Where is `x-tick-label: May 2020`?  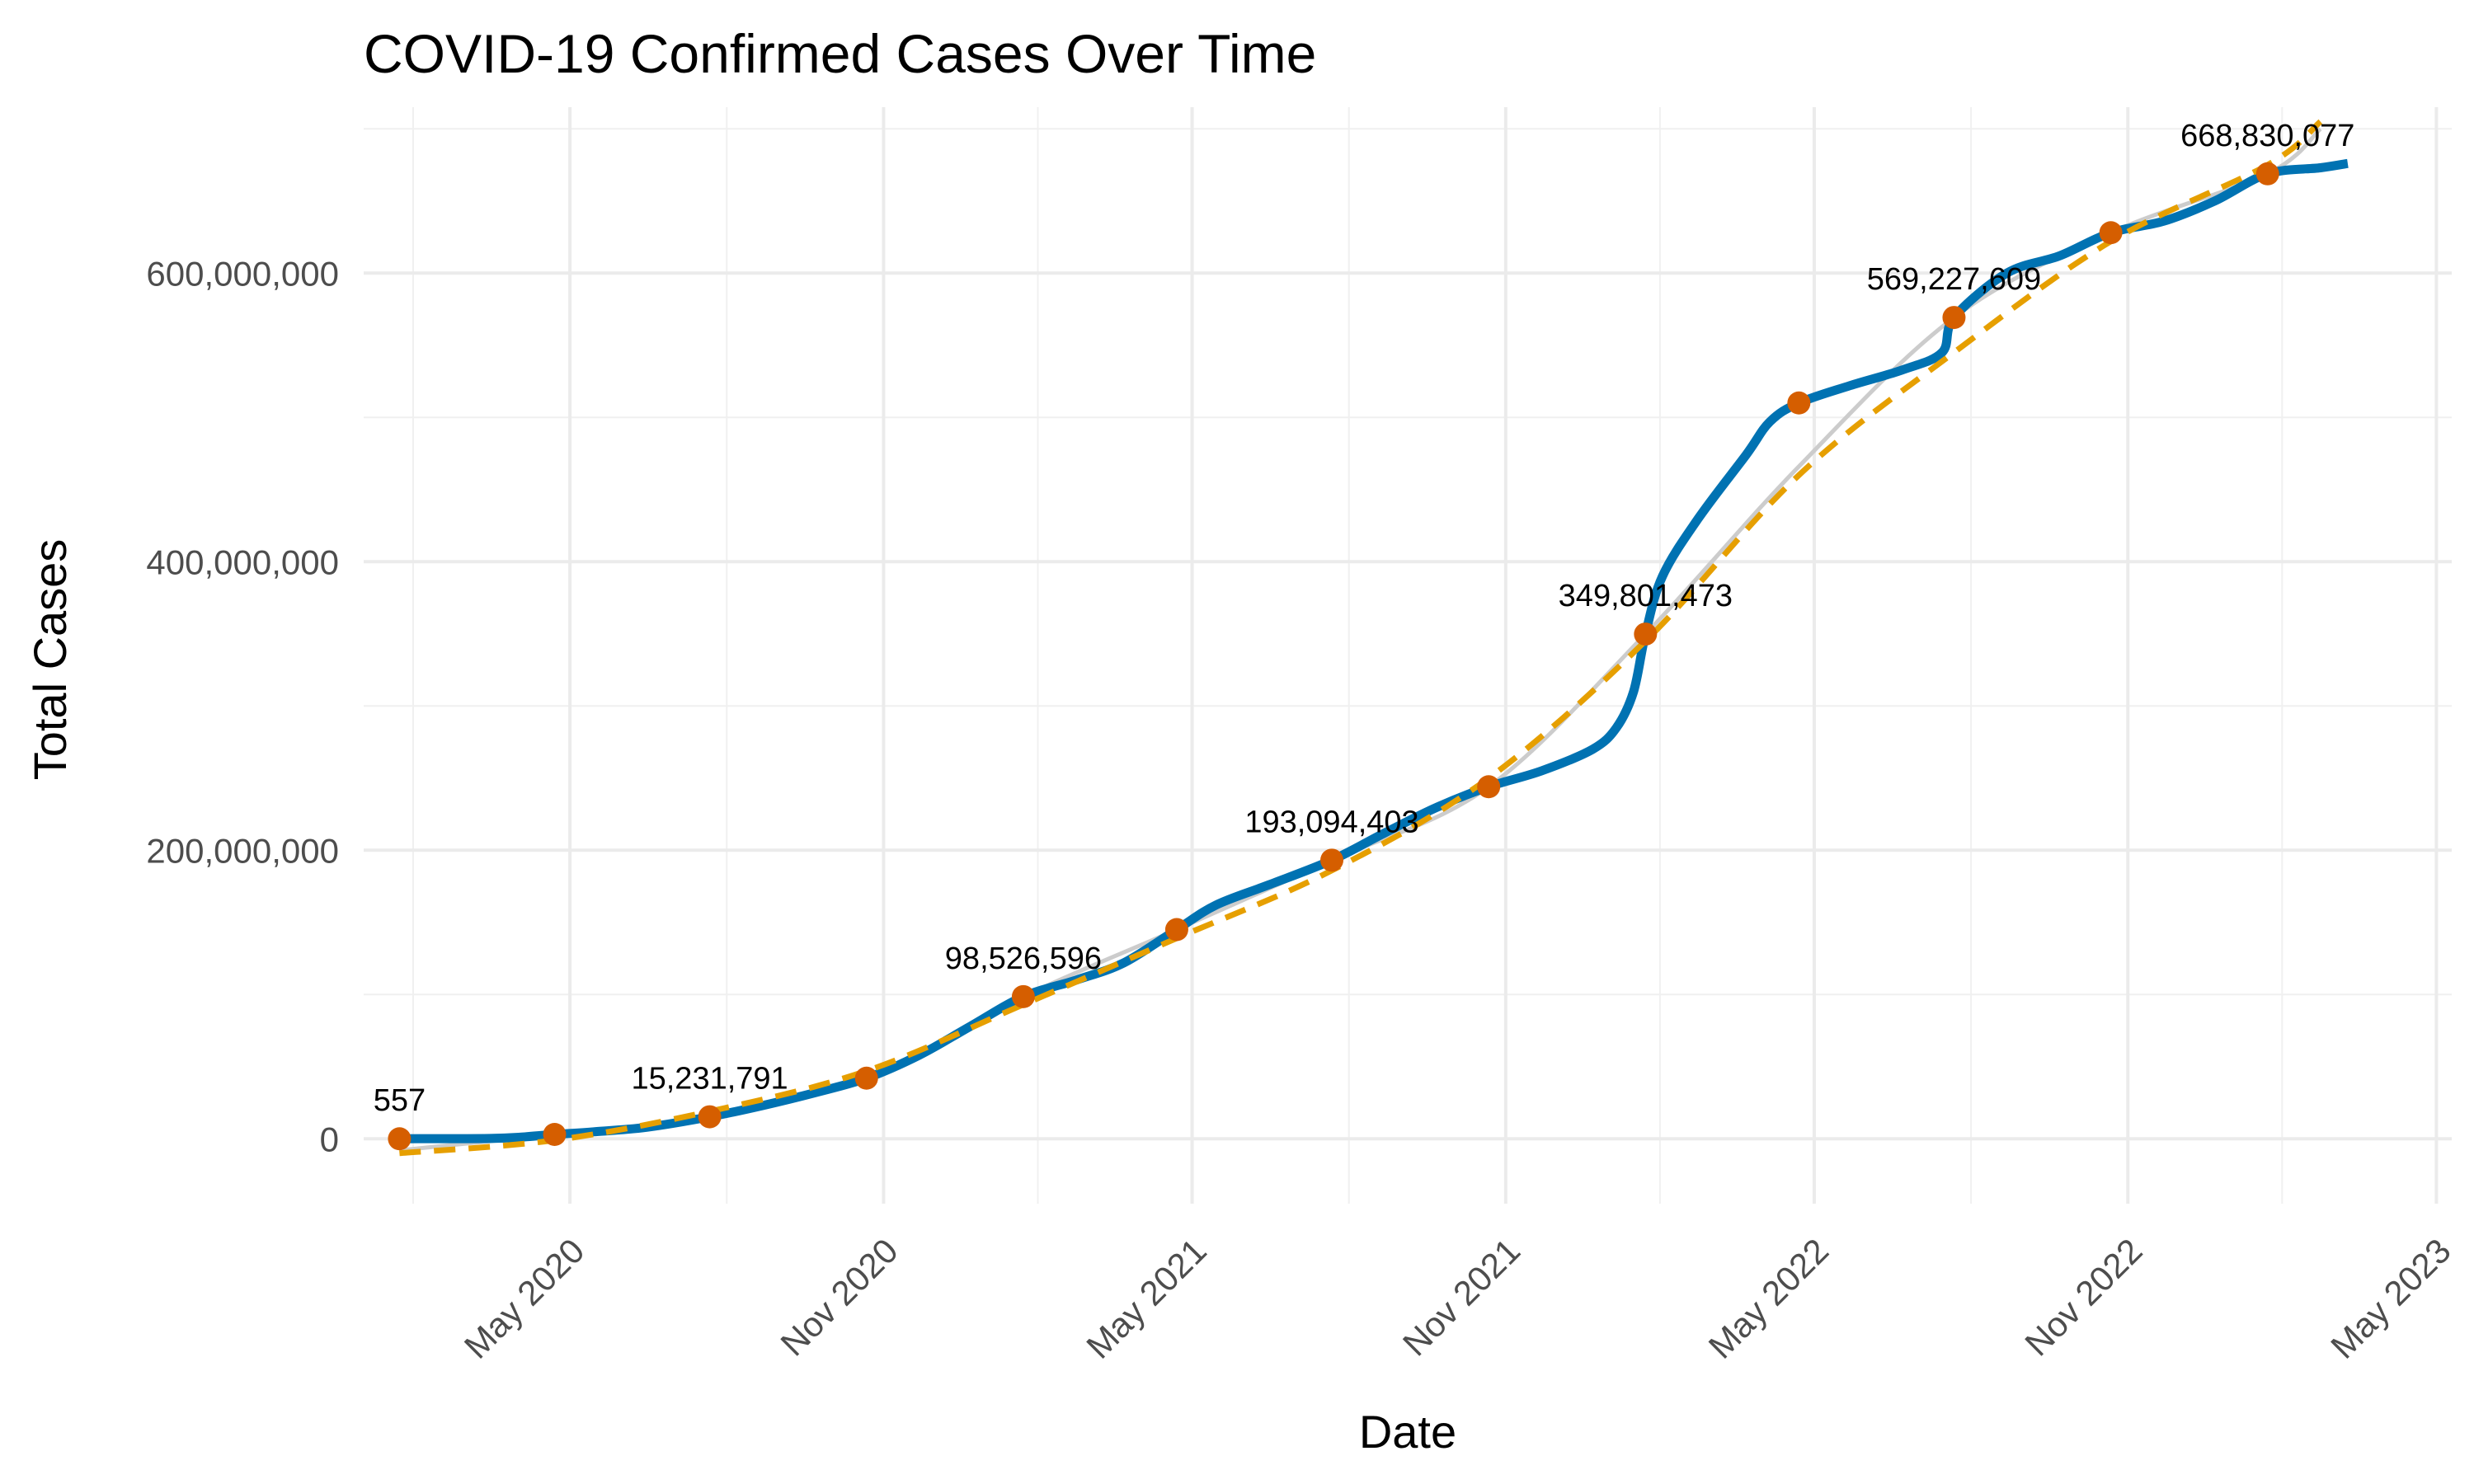 x-tick-label: May 2020 is located at coordinates (524, 1298).